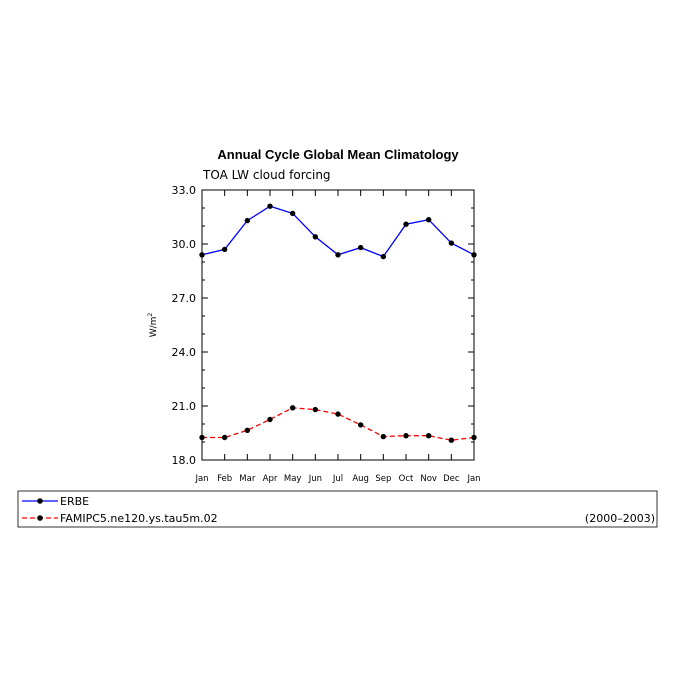  What do you see at coordinates (224, 479) in the screenshot?
I see `x-tick-label: Feb` at bounding box center [224, 479].